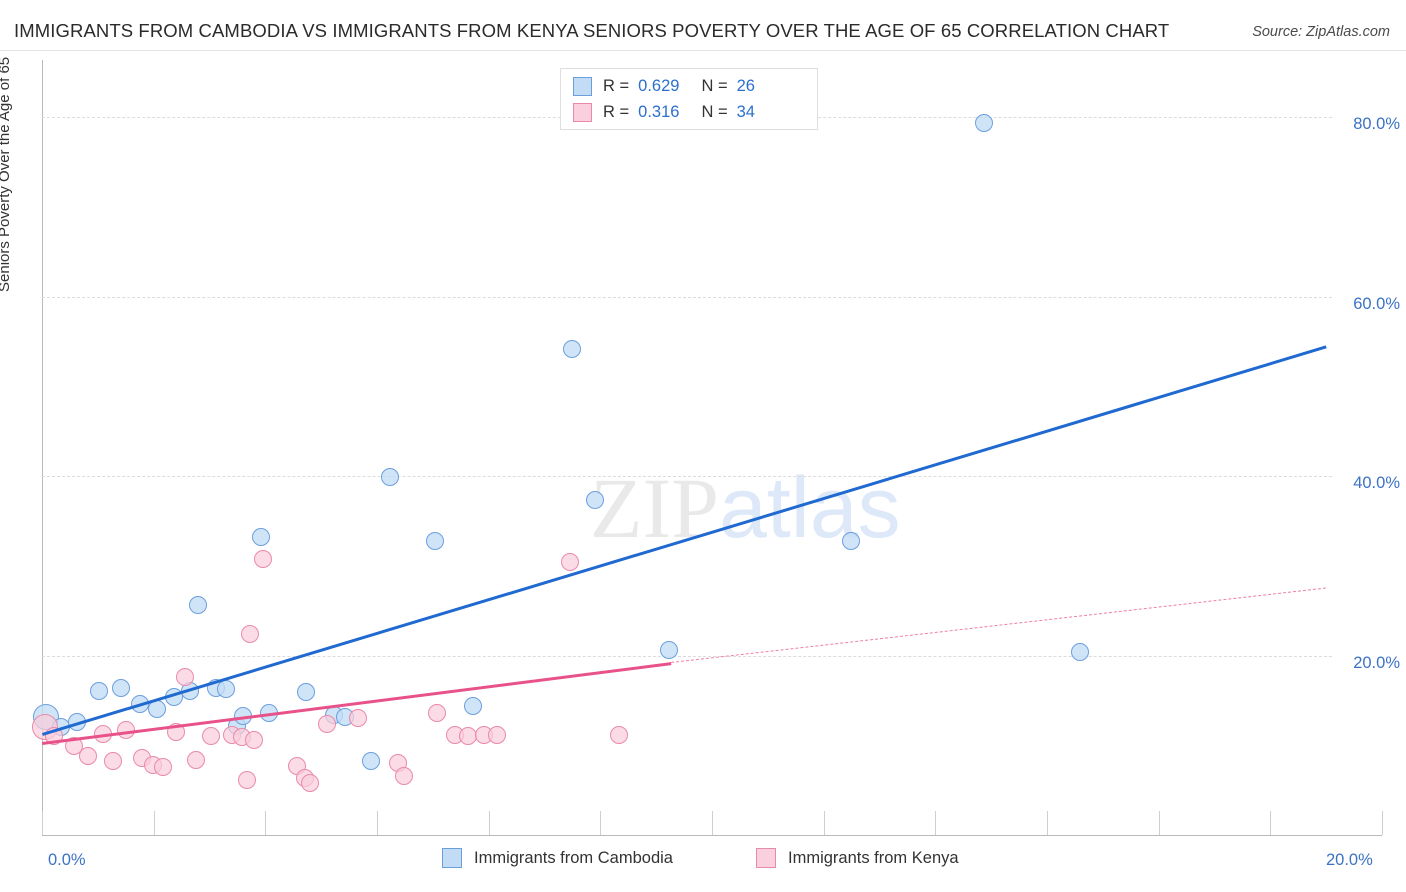 The image size is (1406, 892). What do you see at coordinates (703, 50) in the screenshot?
I see `header-divider` at bounding box center [703, 50].